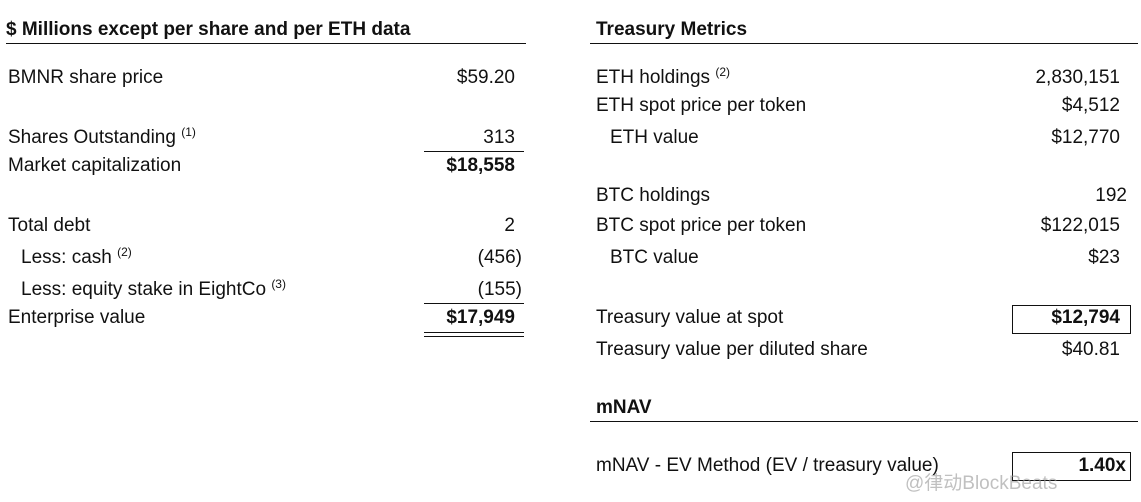 The width and height of the screenshot is (1141, 502). I want to click on row-value: (155), so click(499, 289).